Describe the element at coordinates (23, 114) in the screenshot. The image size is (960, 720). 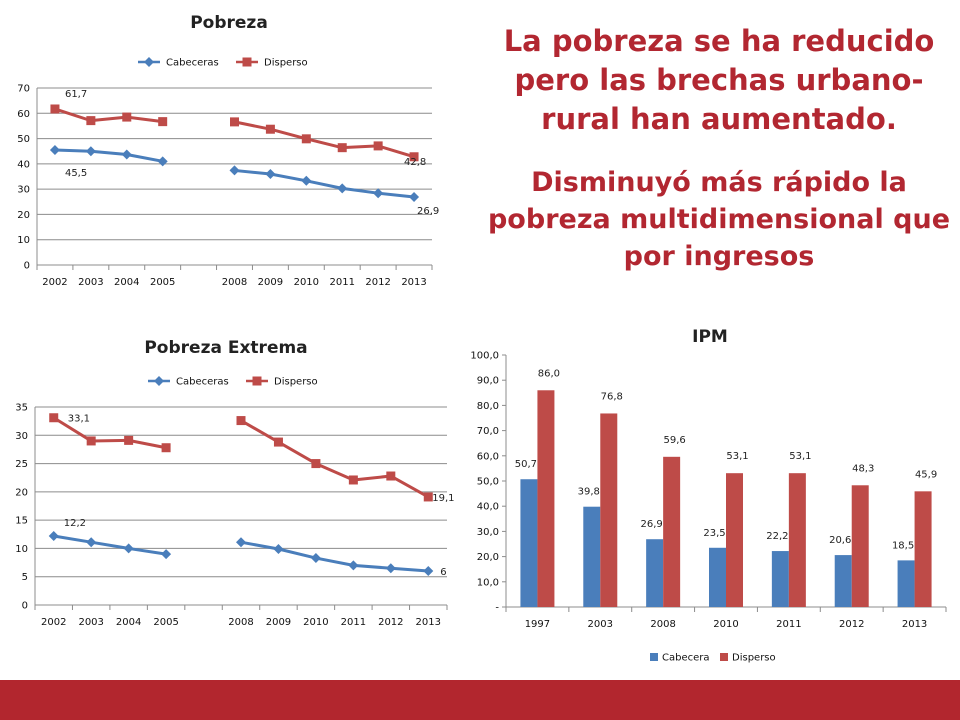
I see `y-tick-label: 60` at that location.